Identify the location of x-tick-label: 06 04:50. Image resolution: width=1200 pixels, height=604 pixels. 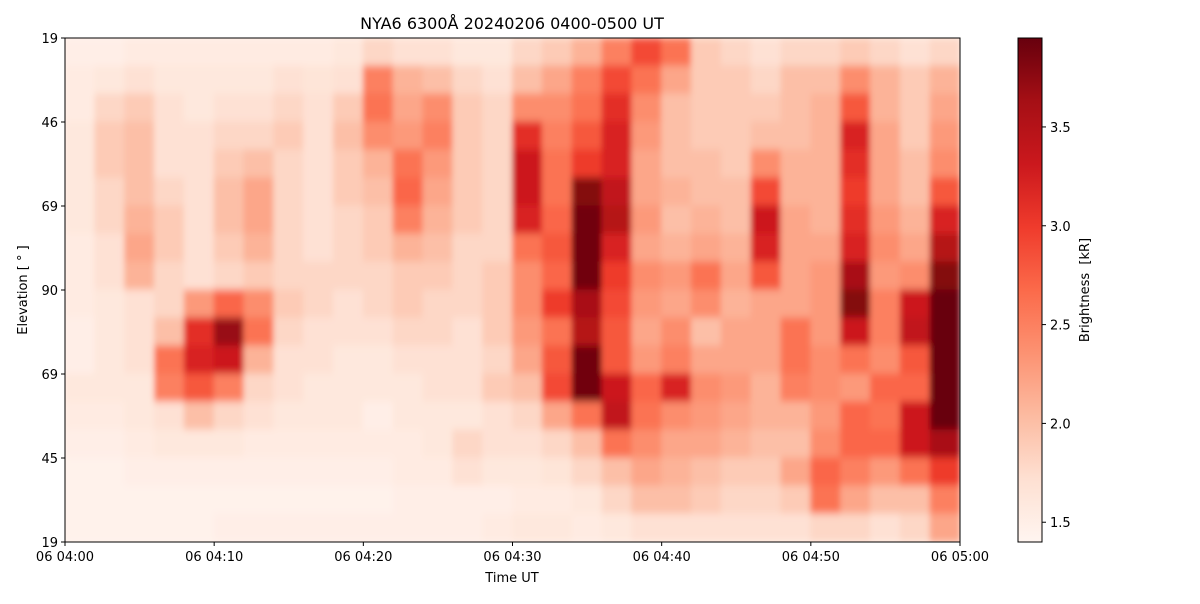
(811, 557).